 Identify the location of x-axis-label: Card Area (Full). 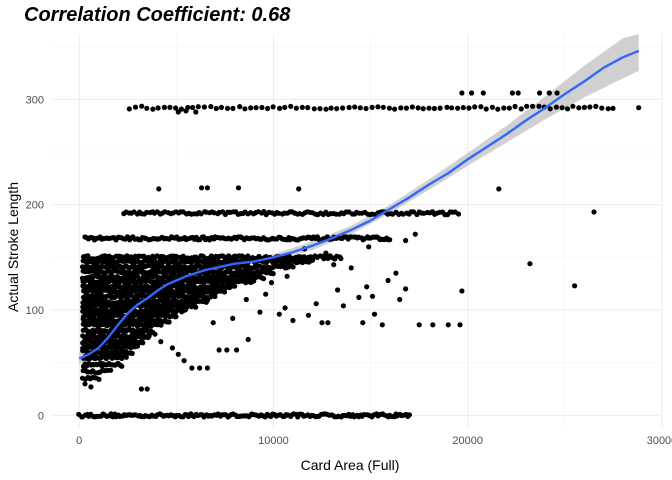
(350, 465).